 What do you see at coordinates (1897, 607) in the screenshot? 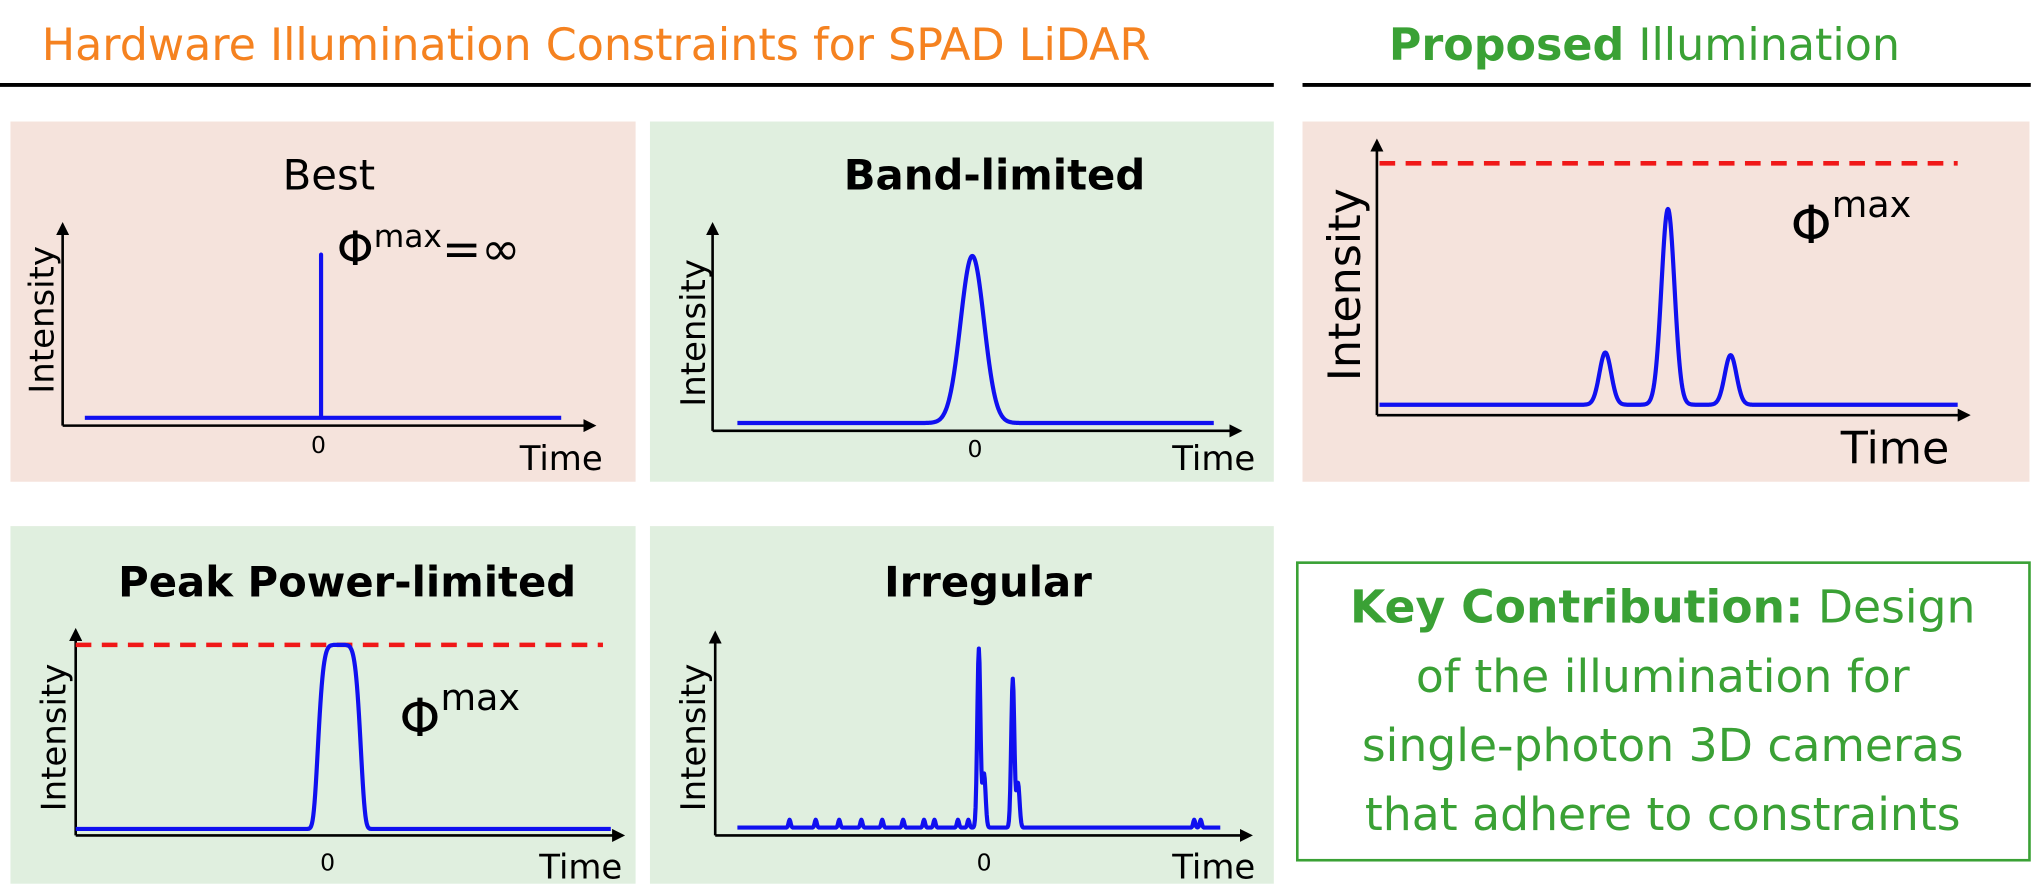
I see `key-line-part: Design` at bounding box center [1897, 607].